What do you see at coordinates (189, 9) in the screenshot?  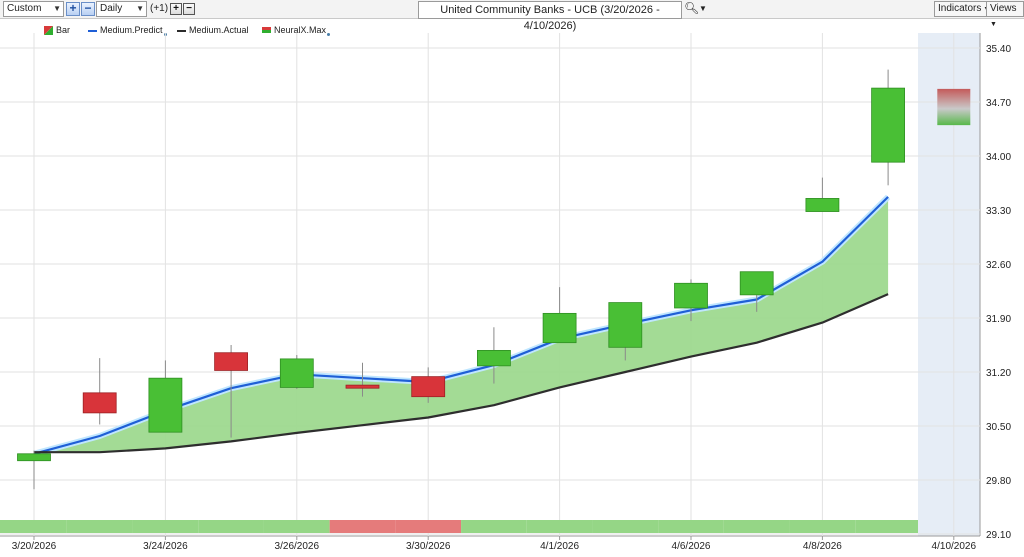 I see `offset-decrease-button: −` at bounding box center [189, 9].